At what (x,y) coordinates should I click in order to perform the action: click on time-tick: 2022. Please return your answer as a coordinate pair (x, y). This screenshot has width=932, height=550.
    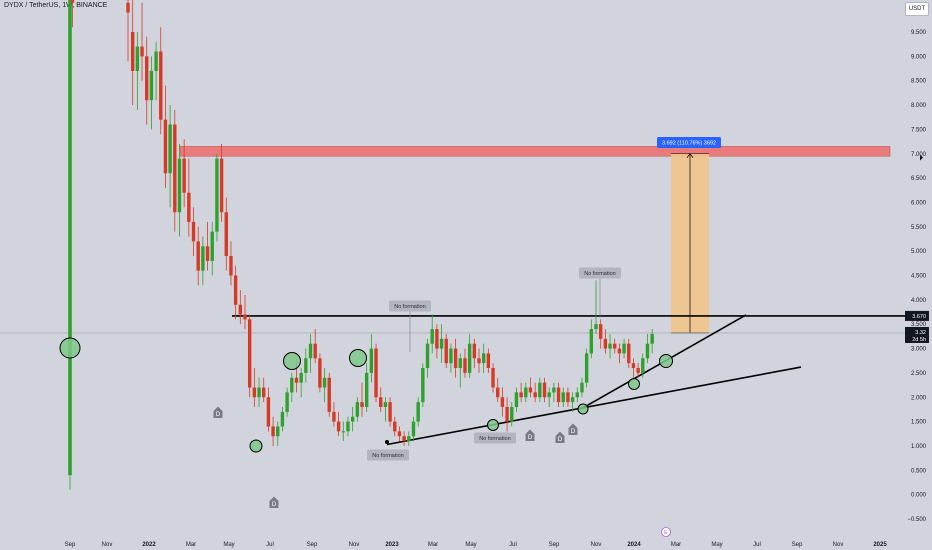
    Looking at the image, I should click on (149, 545).